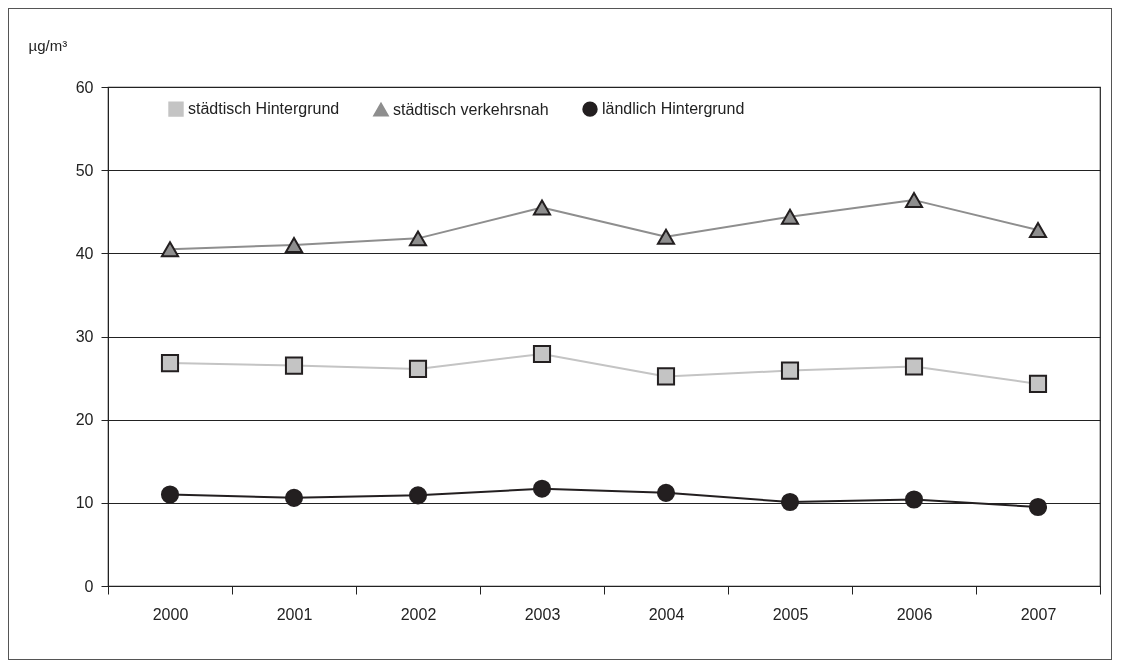 The width and height of the screenshot is (1122, 668). I want to click on x-tick-label: 2000, so click(170, 614).